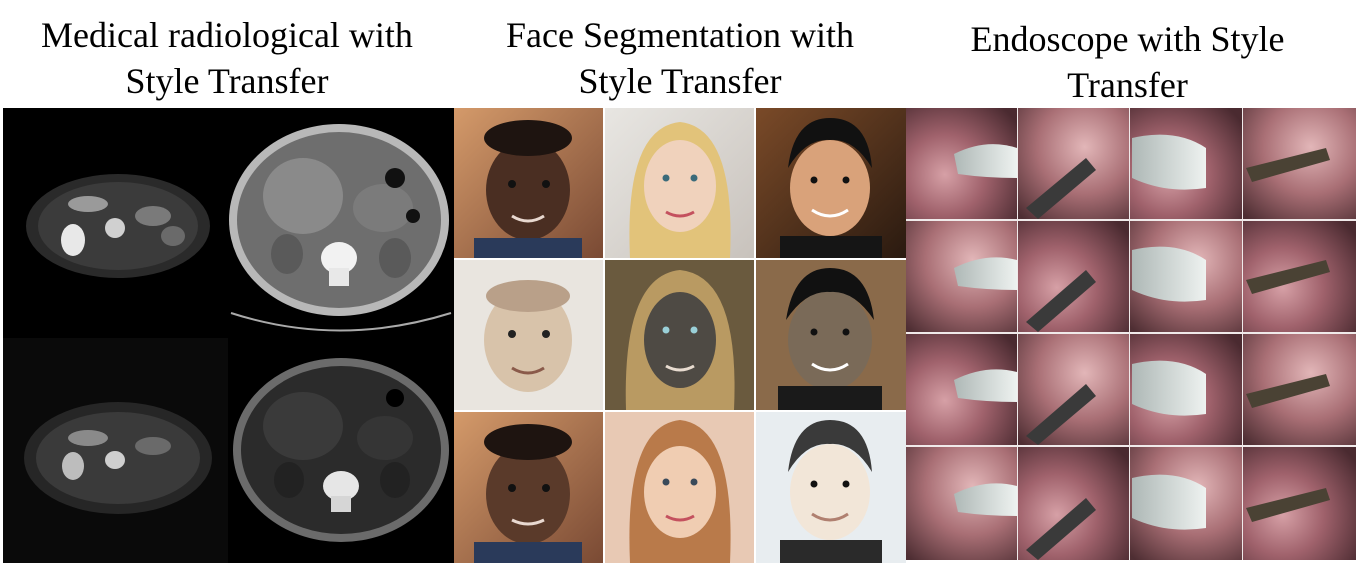 The width and height of the screenshot is (1359, 563). Describe the element at coordinates (1127, 62) in the screenshot. I see `endoscope-panel-title: Endoscope with Style Transfer` at that location.